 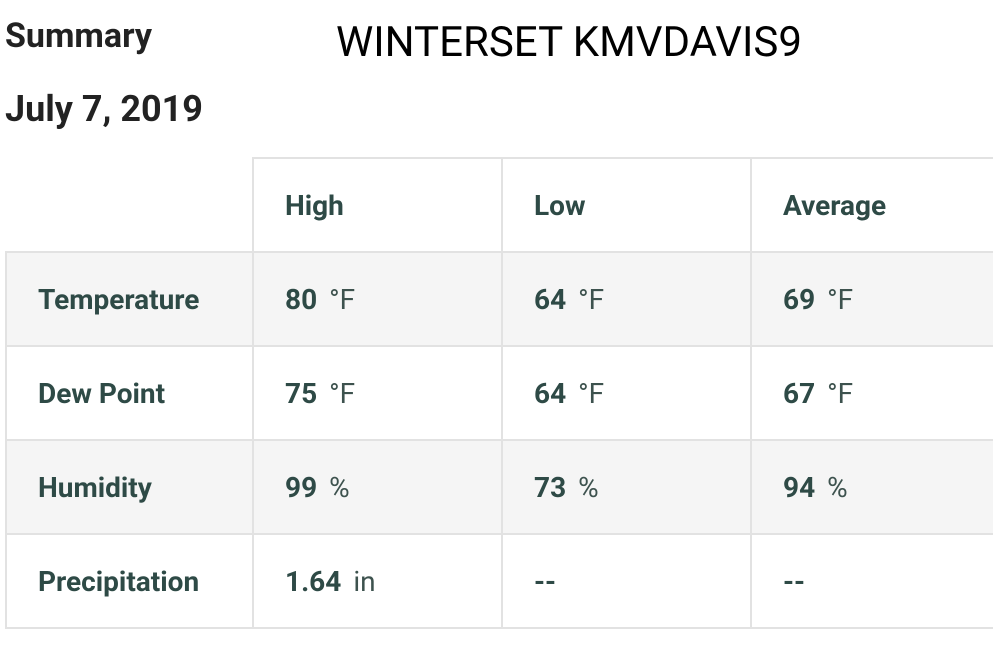 What do you see at coordinates (799, 299) in the screenshot?
I see `cell-value: 69` at bounding box center [799, 299].